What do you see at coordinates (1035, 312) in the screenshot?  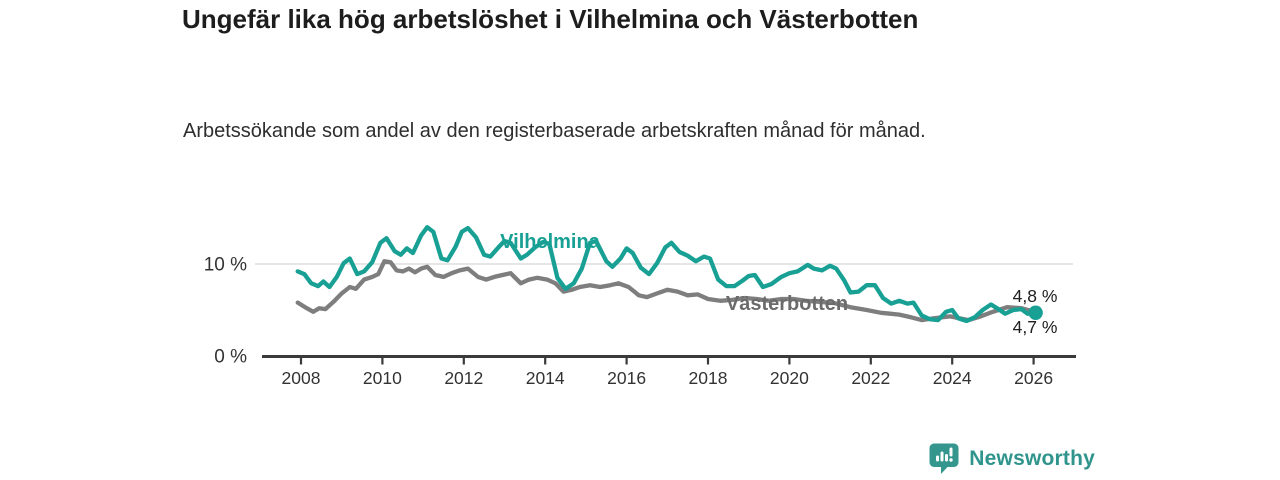 I see `end-dot-vilhelmina` at bounding box center [1035, 312].